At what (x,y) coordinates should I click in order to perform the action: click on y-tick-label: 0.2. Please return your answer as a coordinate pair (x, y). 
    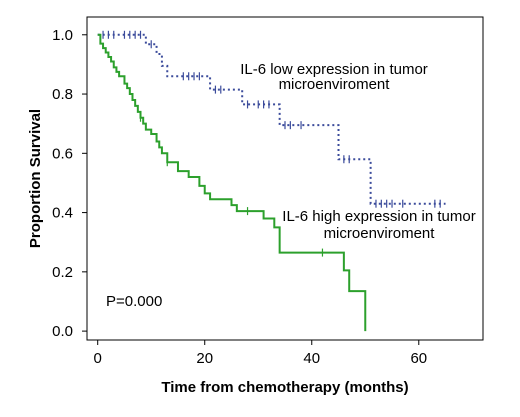
    Looking at the image, I should click on (62, 272).